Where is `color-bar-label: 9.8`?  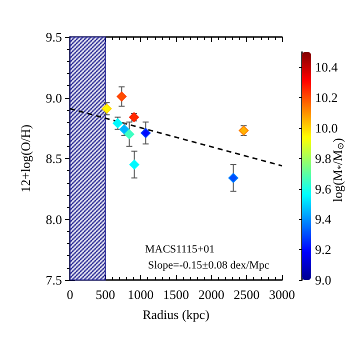 color-bar-label: 9.8 is located at coordinates (323, 158).